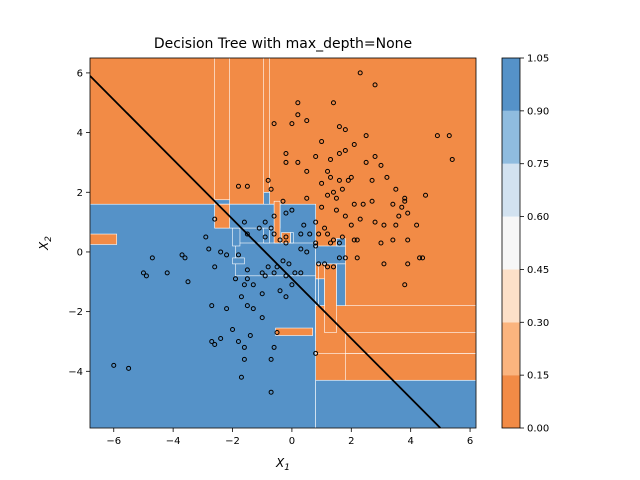 The width and height of the screenshot is (640, 480). What do you see at coordinates (75, 312) in the screenshot?
I see `y-tick-label: −2` at bounding box center [75, 312].